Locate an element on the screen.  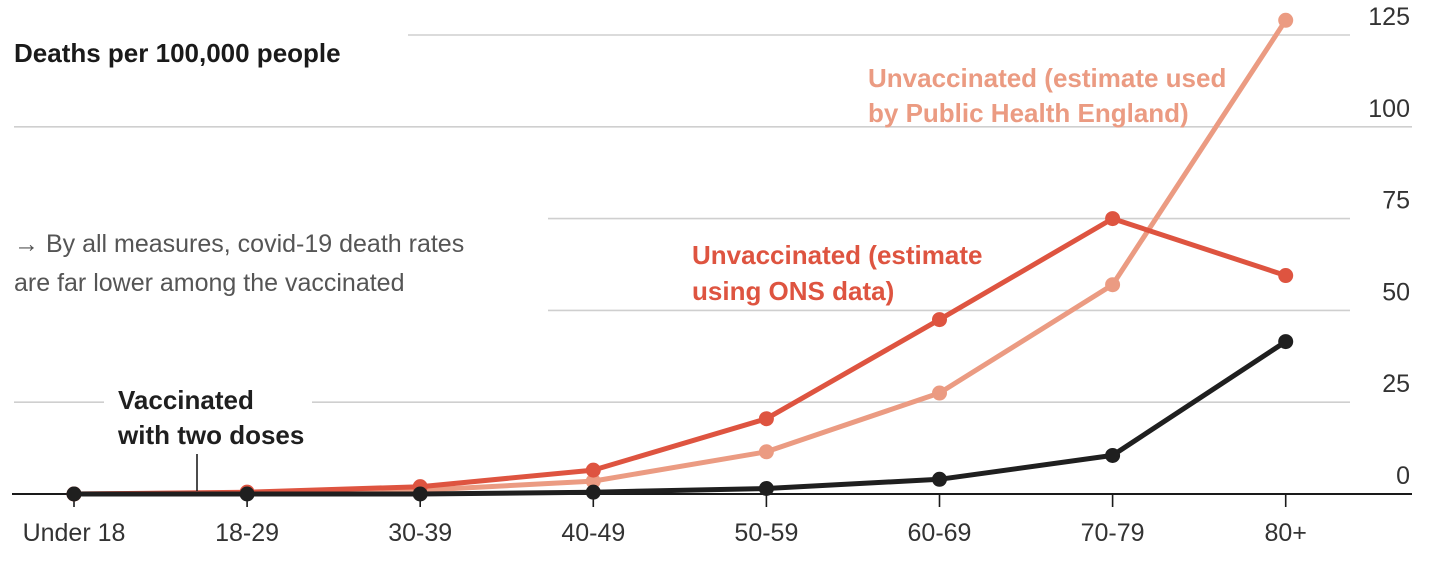
y-tick-label-0: 0 is located at coordinates (1403, 476).